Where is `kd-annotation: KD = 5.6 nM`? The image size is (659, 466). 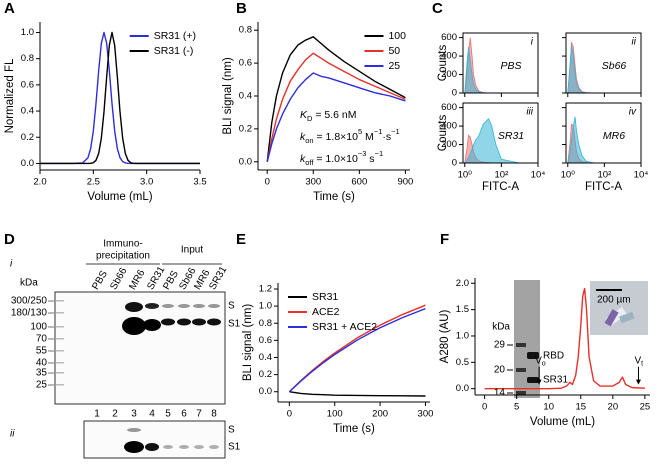
kd-annotation: KD = 5.6 nM is located at coordinates (328, 116).